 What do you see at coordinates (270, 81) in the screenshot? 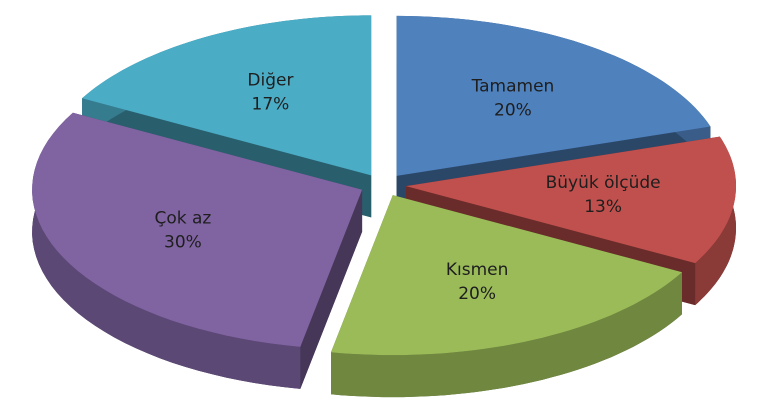
I see `slice-label: Diğer` at bounding box center [270, 81].